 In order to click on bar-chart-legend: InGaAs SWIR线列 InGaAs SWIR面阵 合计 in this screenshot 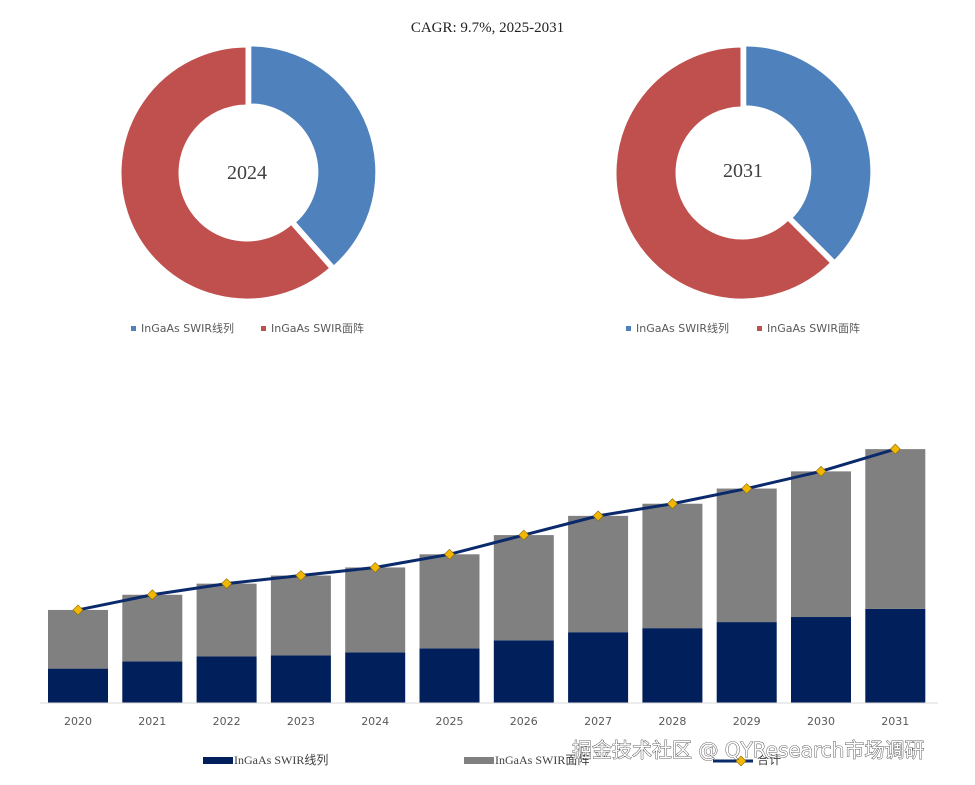, I will do `click(492, 759)`.